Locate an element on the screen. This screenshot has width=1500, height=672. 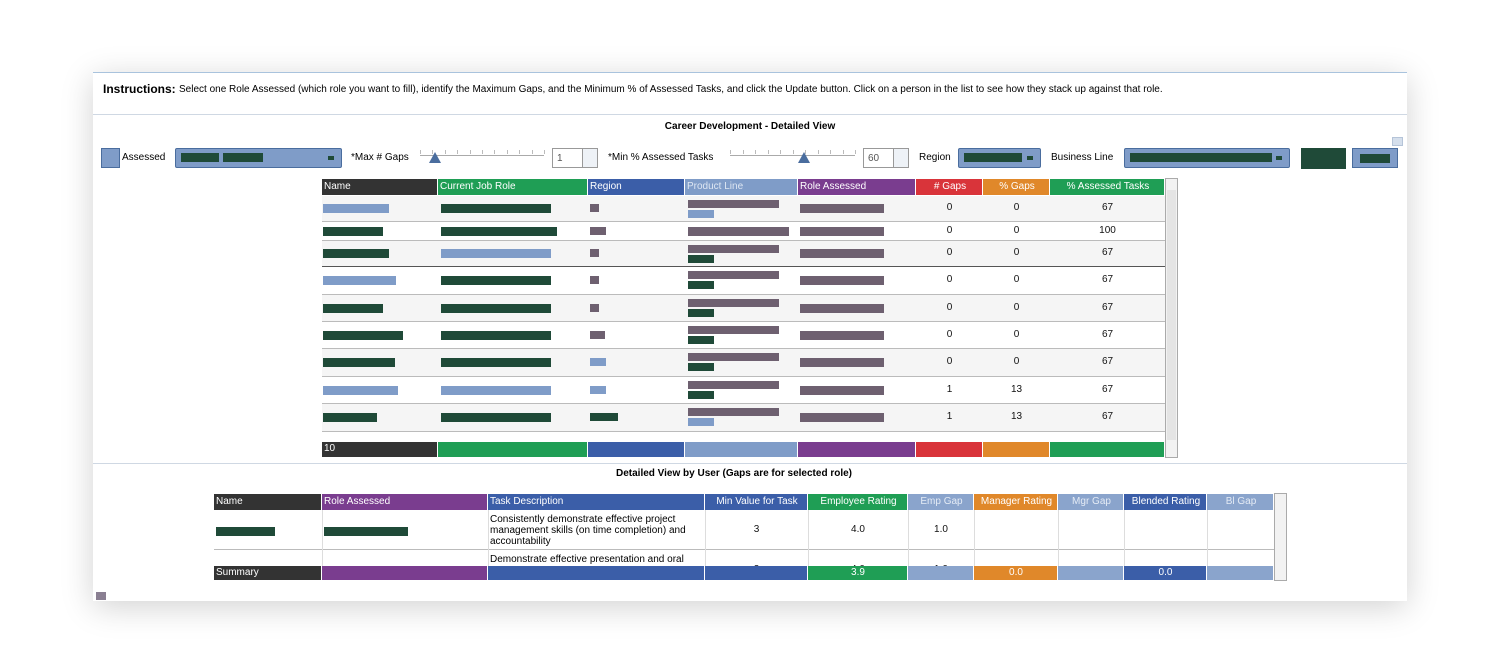
assessed-label: Assessed is located at coordinates (144, 157).